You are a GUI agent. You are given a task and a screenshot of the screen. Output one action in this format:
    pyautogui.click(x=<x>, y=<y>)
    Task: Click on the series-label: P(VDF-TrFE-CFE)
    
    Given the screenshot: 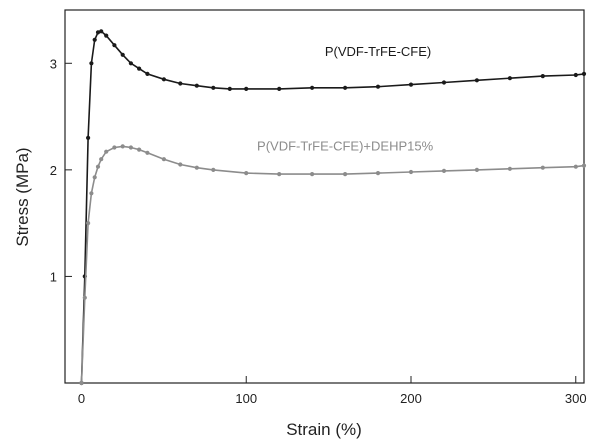 What is the action you would take?
    pyautogui.click(x=378, y=51)
    